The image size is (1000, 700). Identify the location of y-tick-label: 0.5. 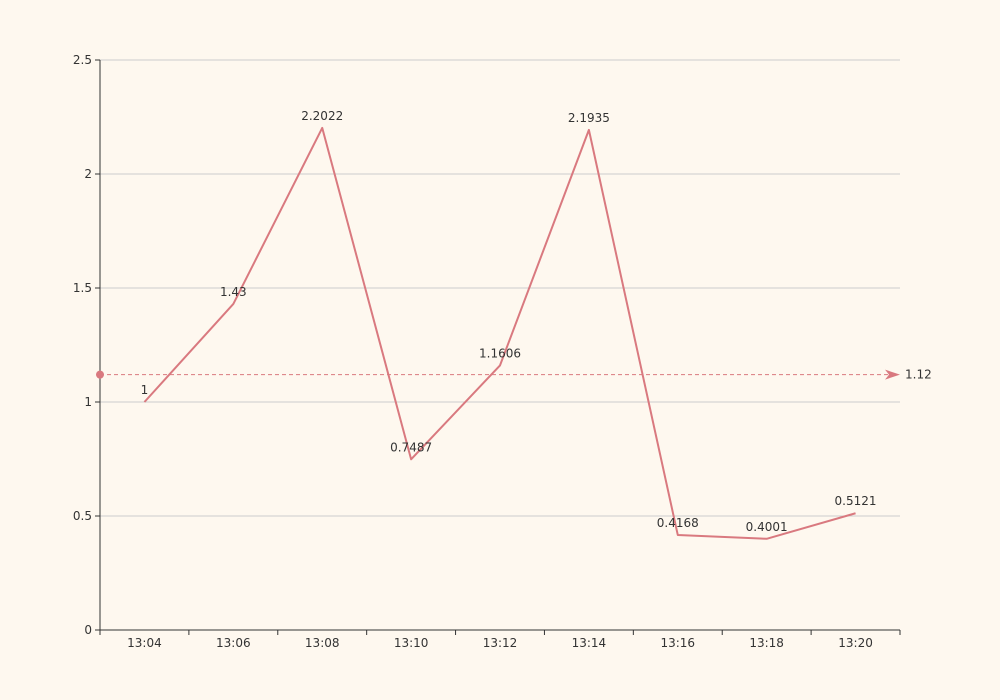
(82, 516).